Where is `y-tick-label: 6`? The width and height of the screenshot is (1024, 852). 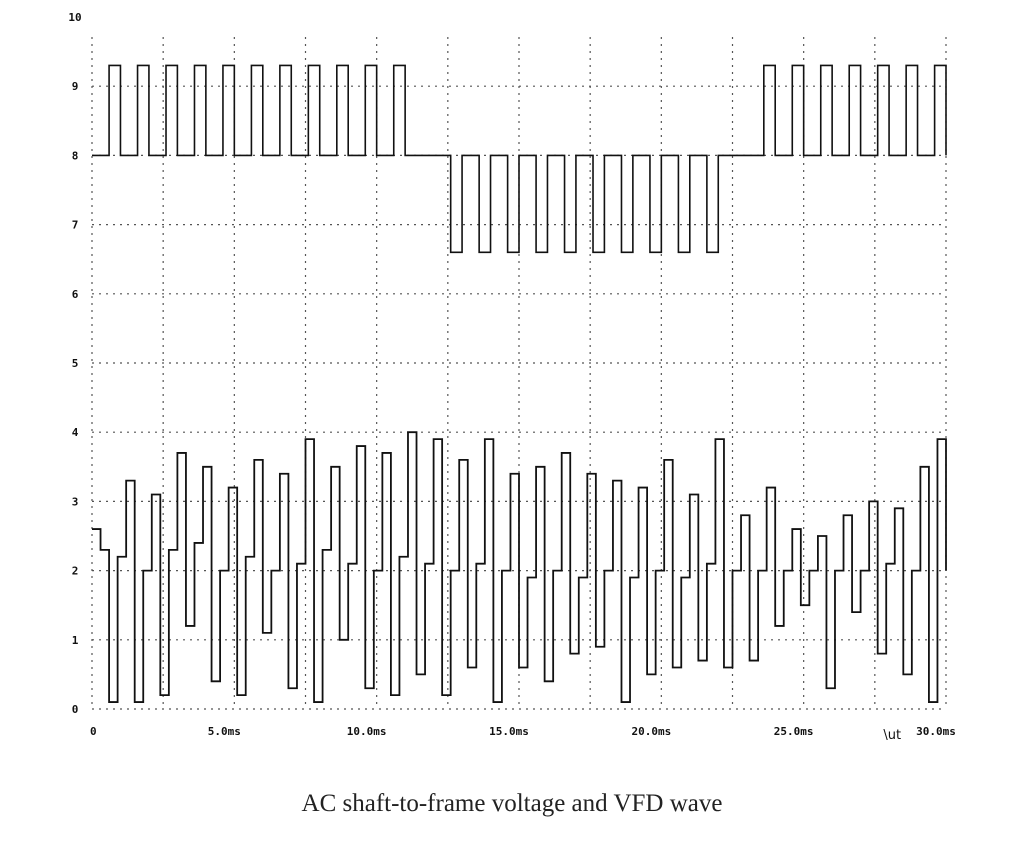
y-tick-label: 6 is located at coordinates (75, 294).